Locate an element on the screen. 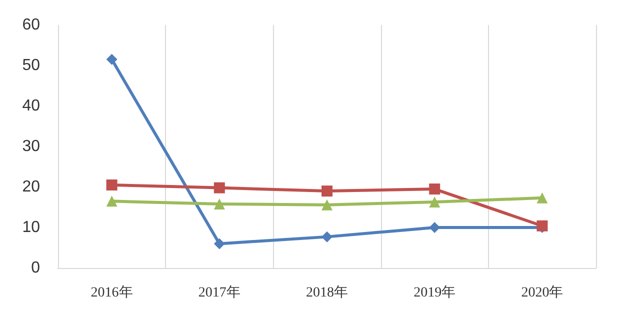 The width and height of the screenshot is (642, 325). y-tick-label: 10 is located at coordinates (31, 227).